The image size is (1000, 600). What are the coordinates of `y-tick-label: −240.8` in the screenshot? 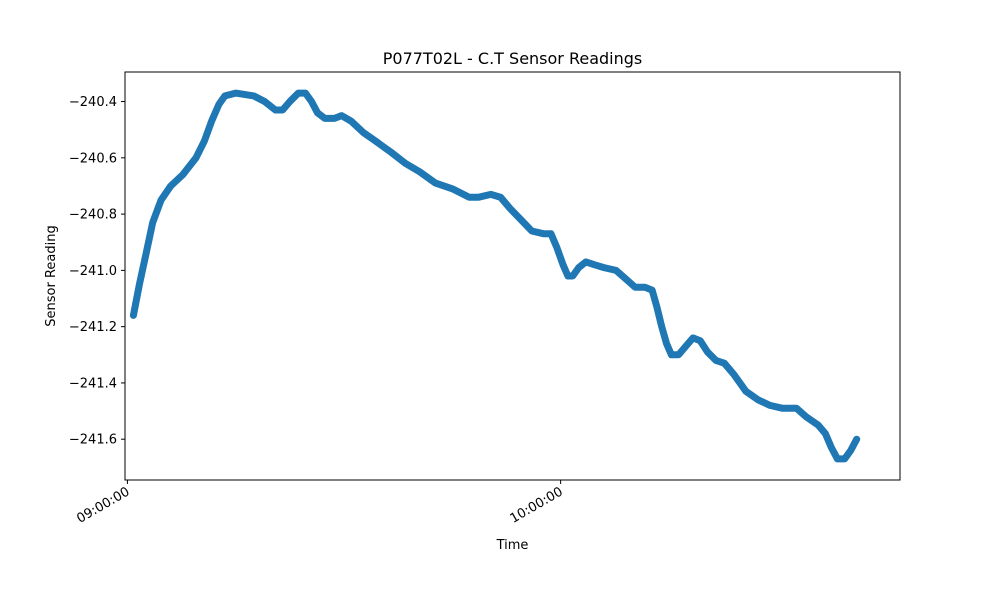 It's located at (93, 215).